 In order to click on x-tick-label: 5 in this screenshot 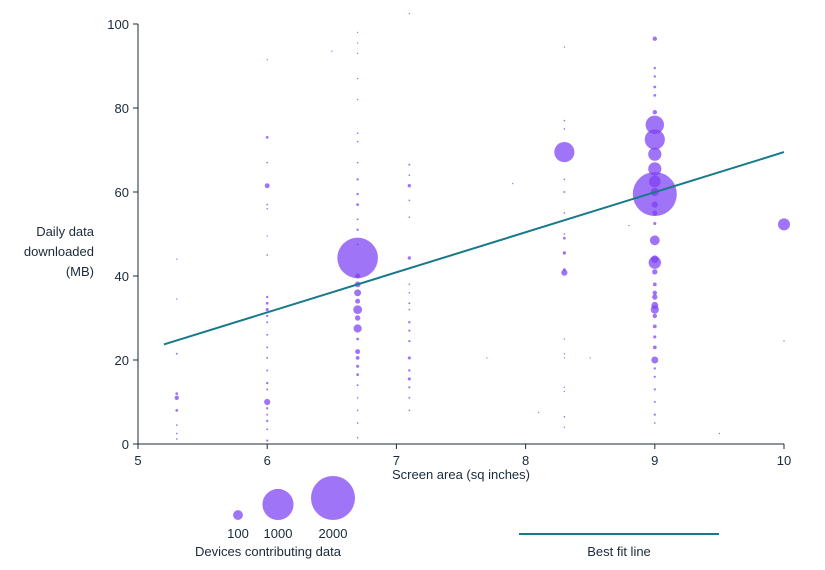, I will do `click(137, 460)`.